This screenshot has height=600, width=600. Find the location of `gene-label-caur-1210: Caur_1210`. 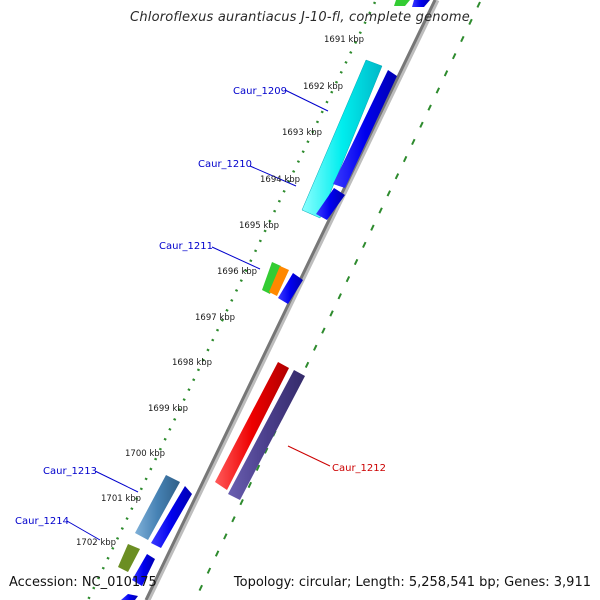

gene-label-caur-1210: Caur_1210 is located at coordinates (225, 164).